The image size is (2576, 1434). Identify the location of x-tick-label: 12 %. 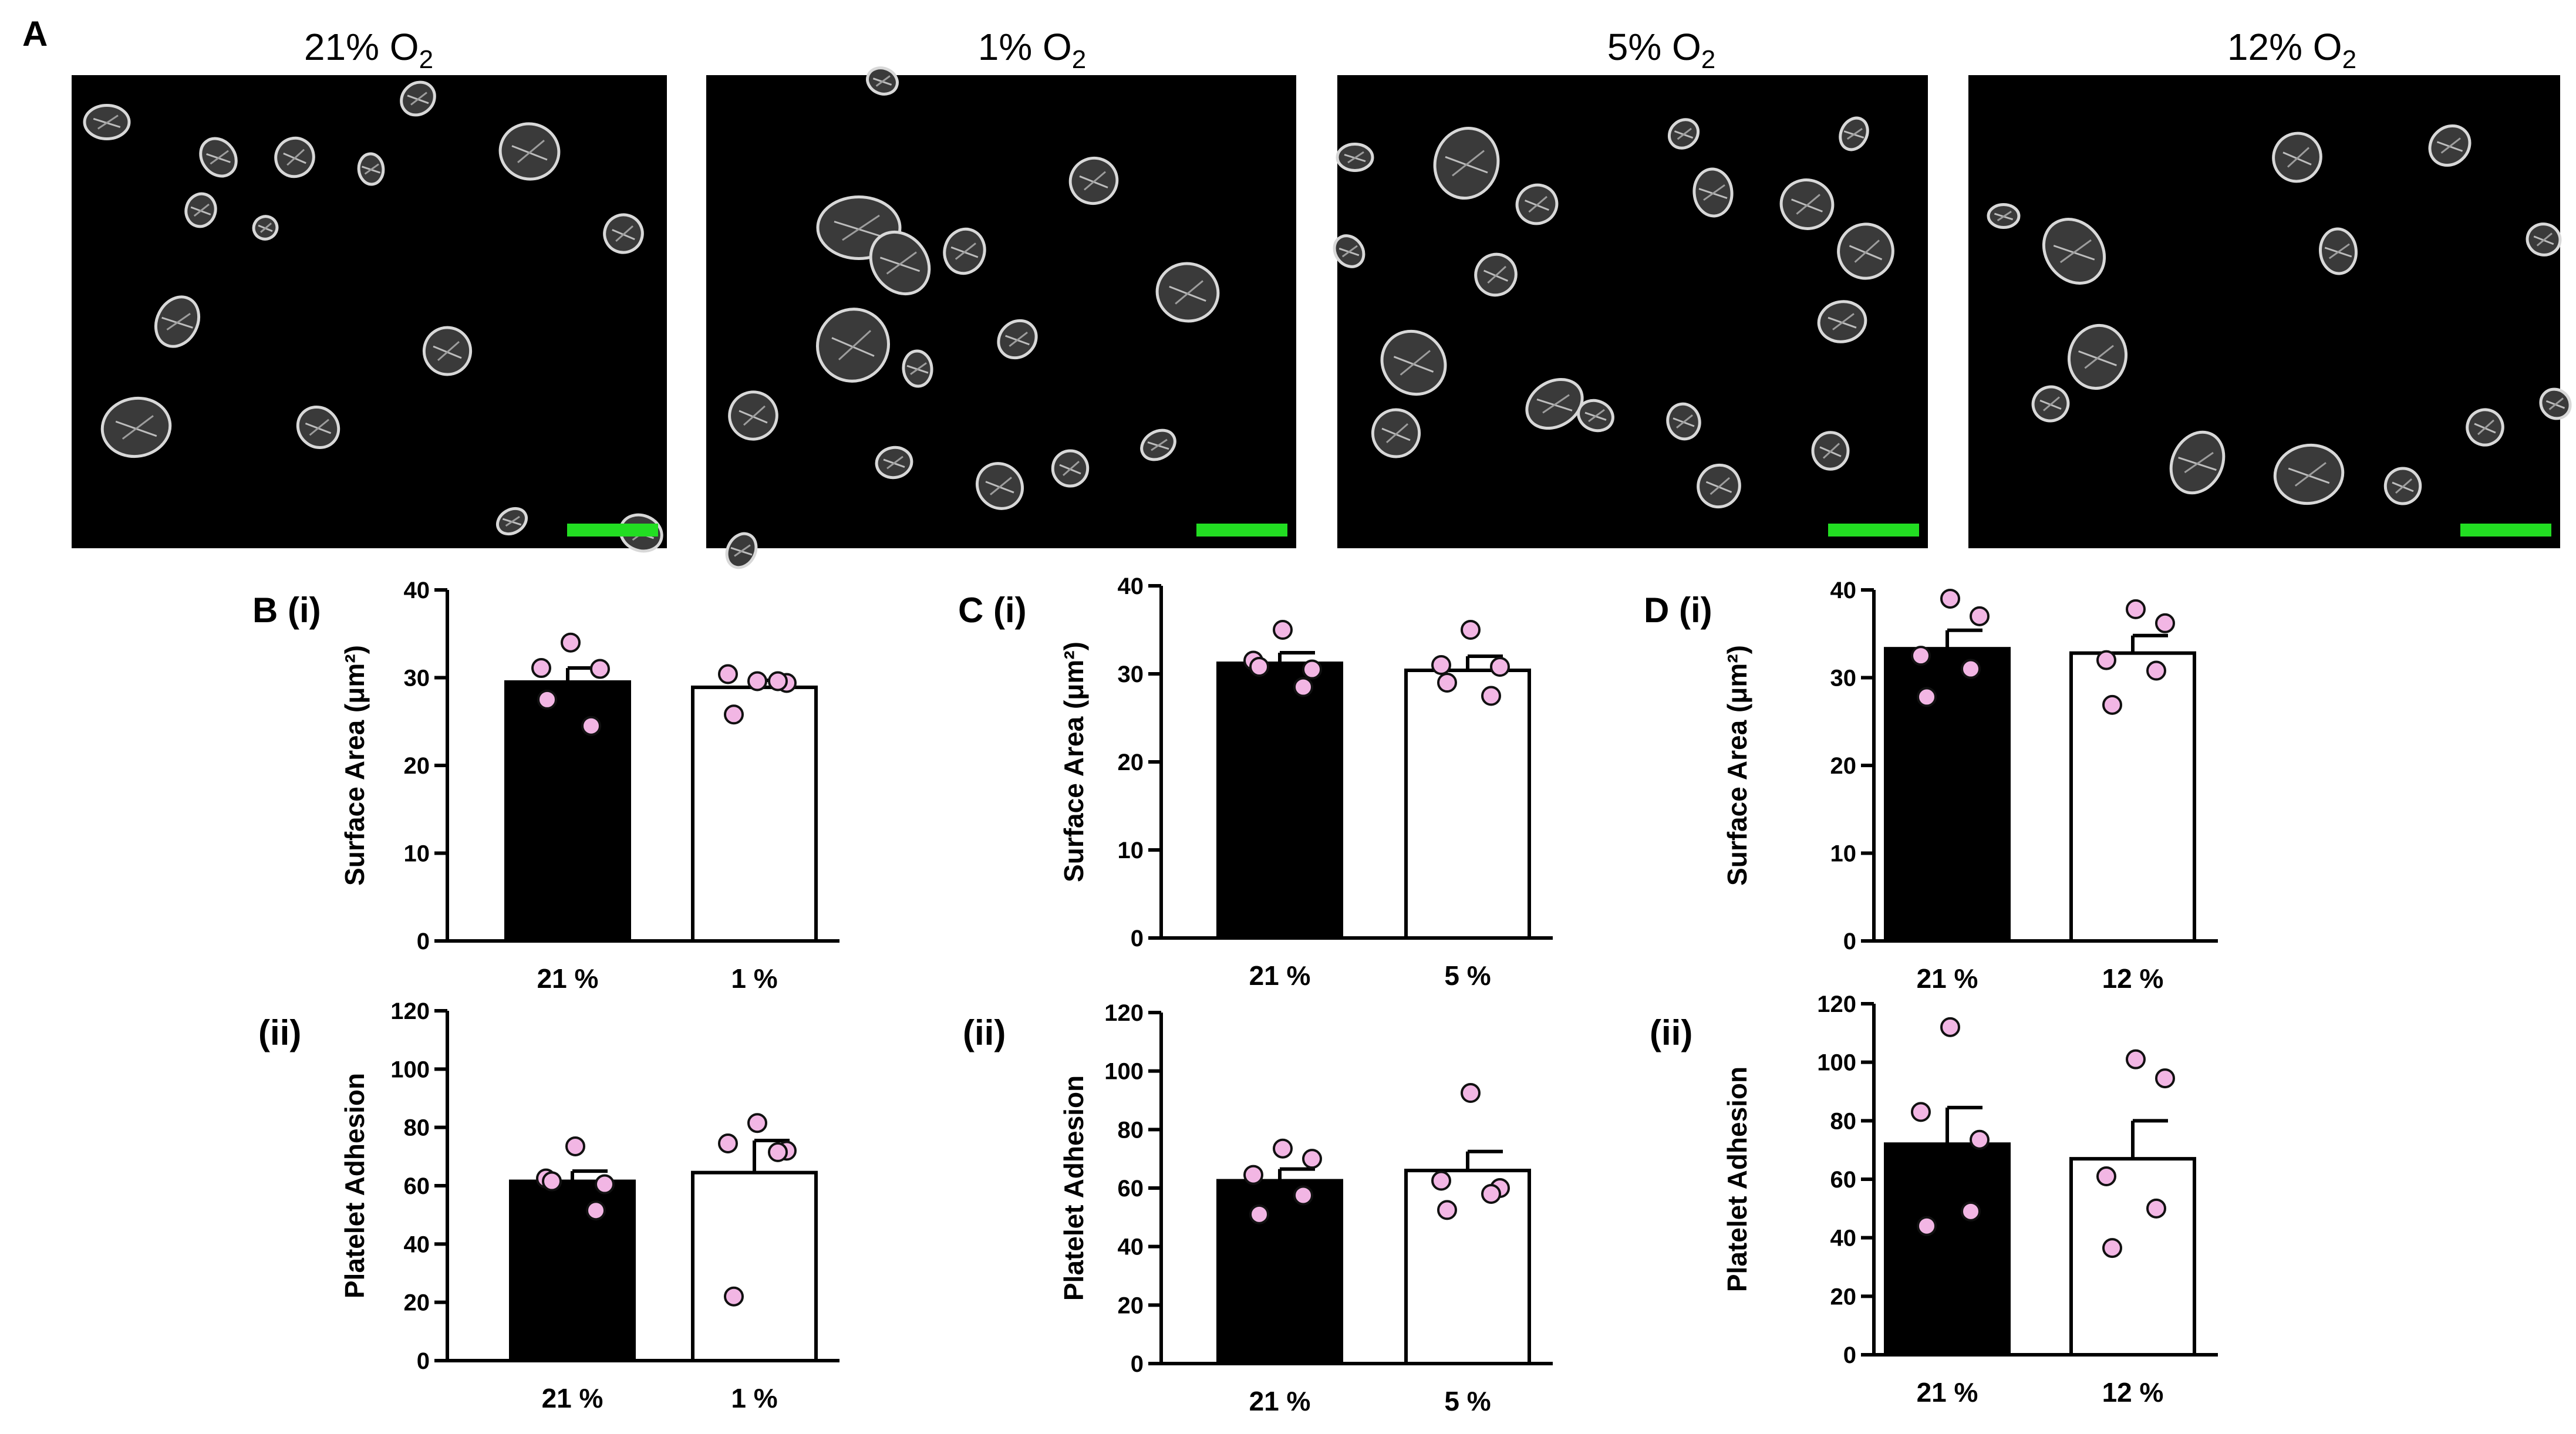
(2133, 1392).